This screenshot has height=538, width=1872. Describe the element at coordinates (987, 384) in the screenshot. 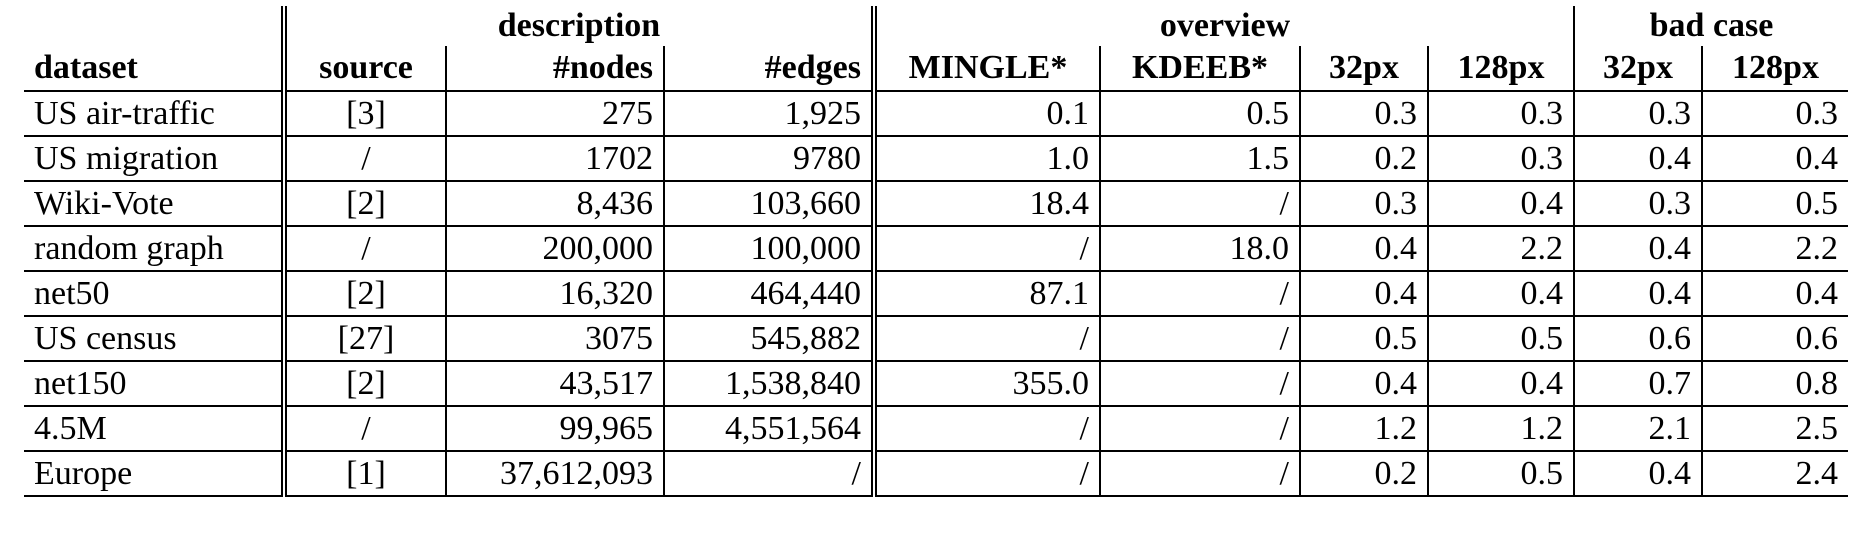

I see `cell-mingle: 355.0` at that location.